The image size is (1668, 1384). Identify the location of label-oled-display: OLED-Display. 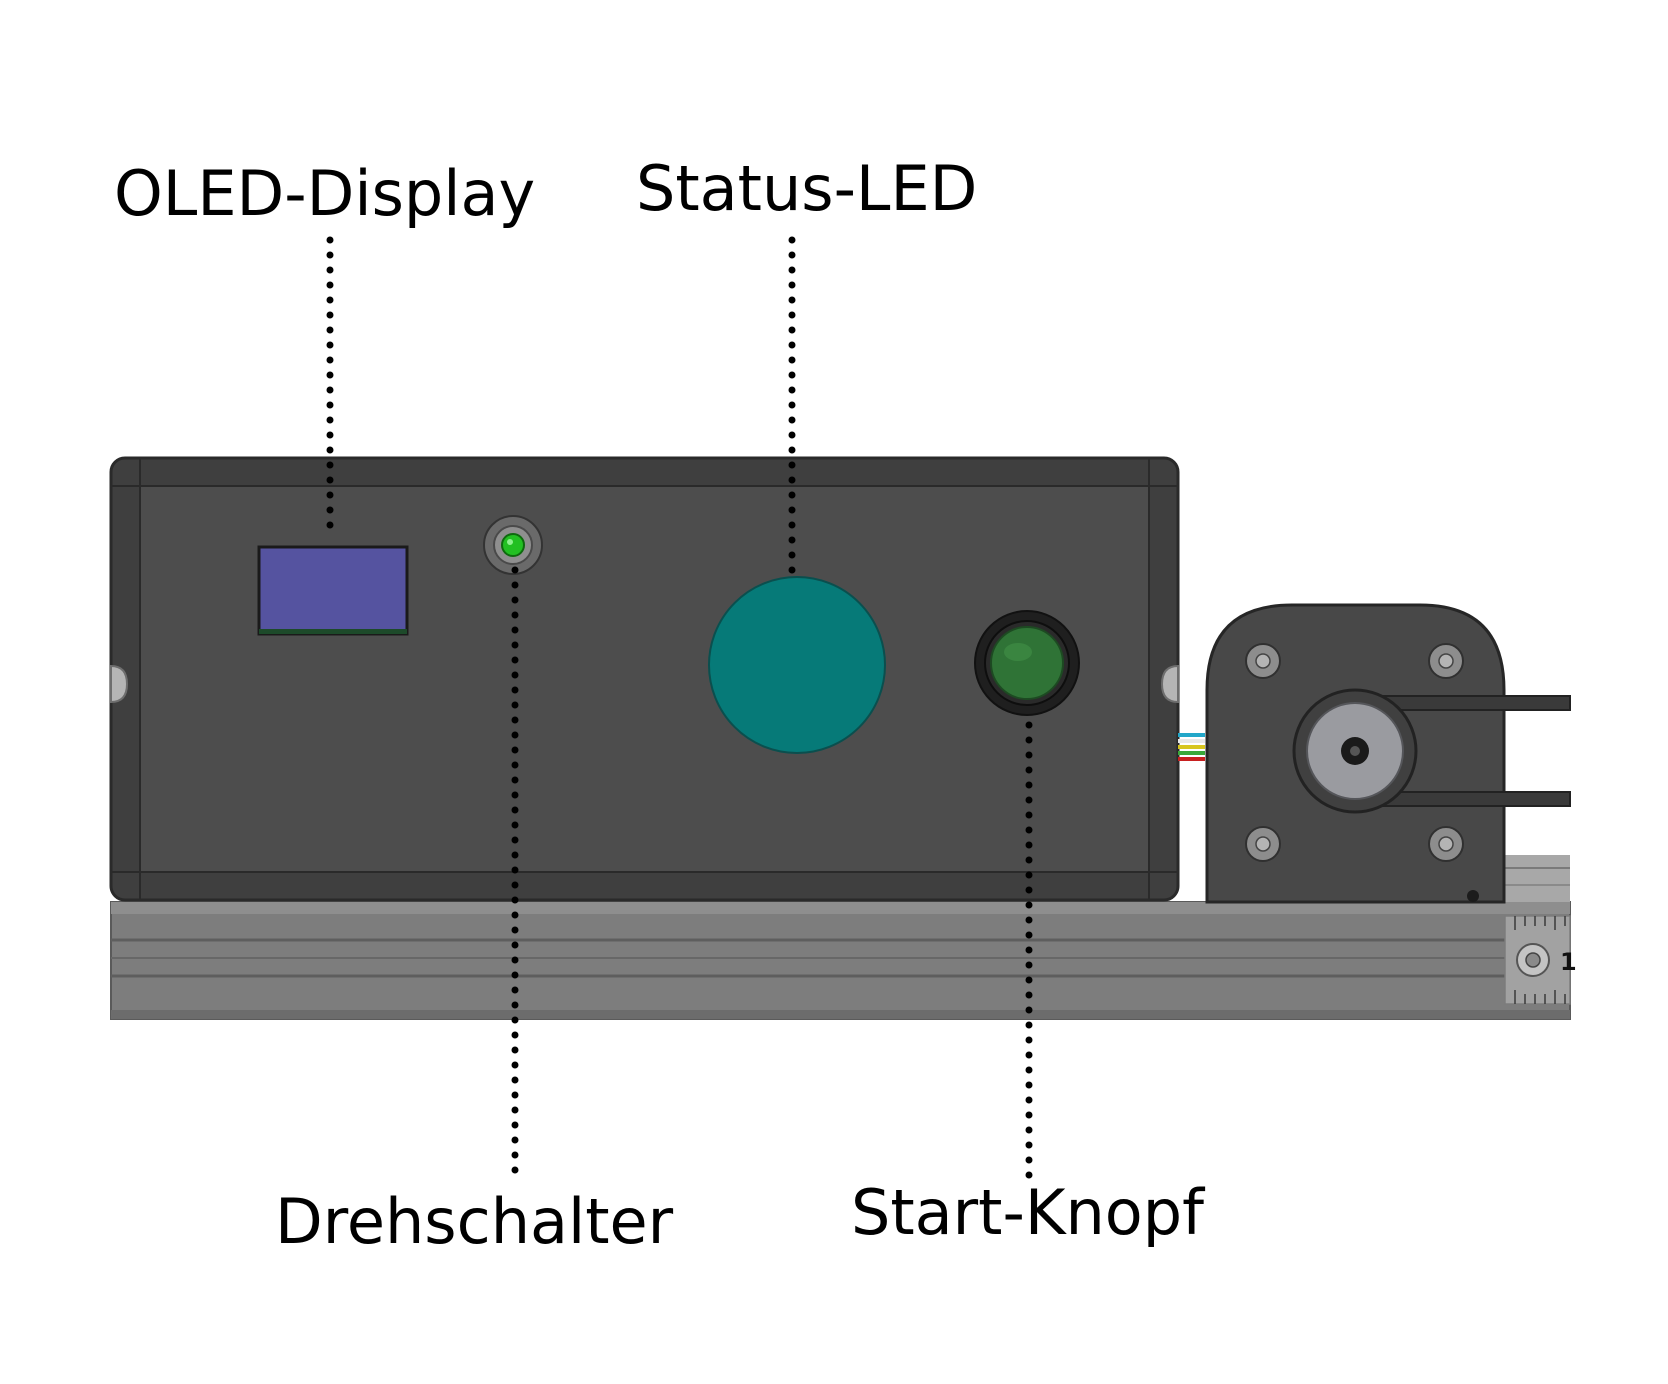
(324, 193).